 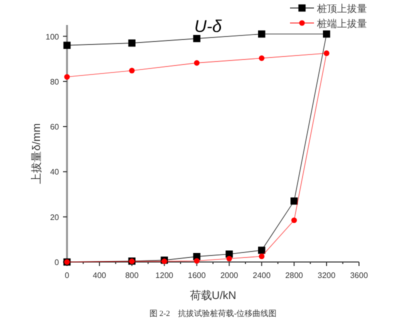 I want to click on y-tick-label: 20, so click(x=55, y=217).